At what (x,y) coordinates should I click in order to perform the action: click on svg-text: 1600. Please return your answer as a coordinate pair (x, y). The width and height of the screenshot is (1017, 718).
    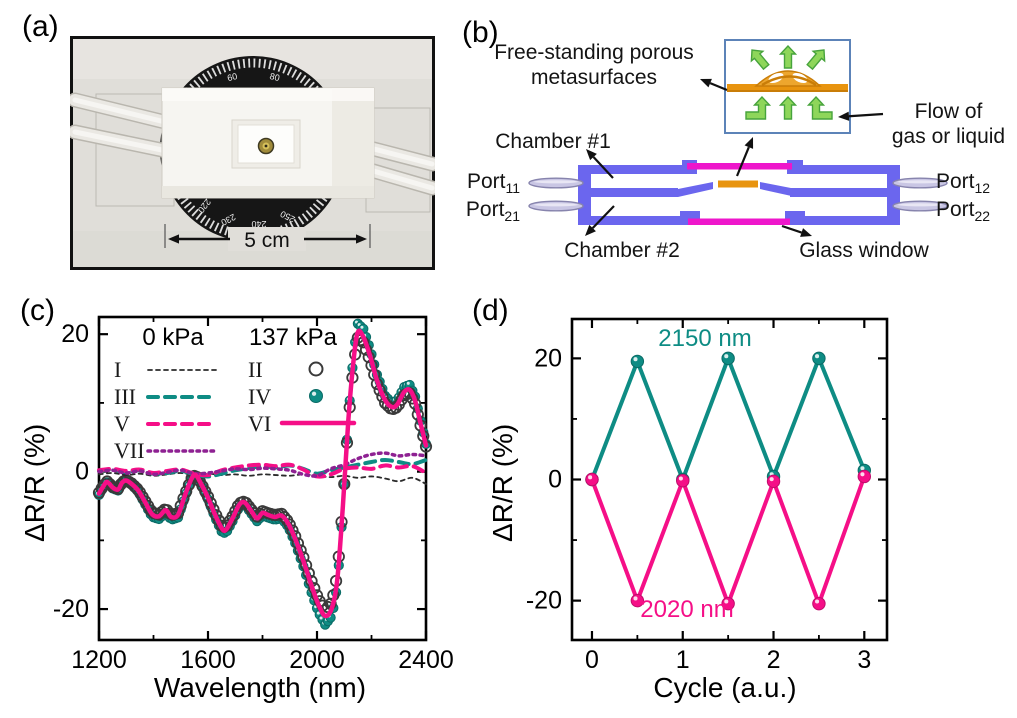
    Looking at the image, I should click on (208, 660).